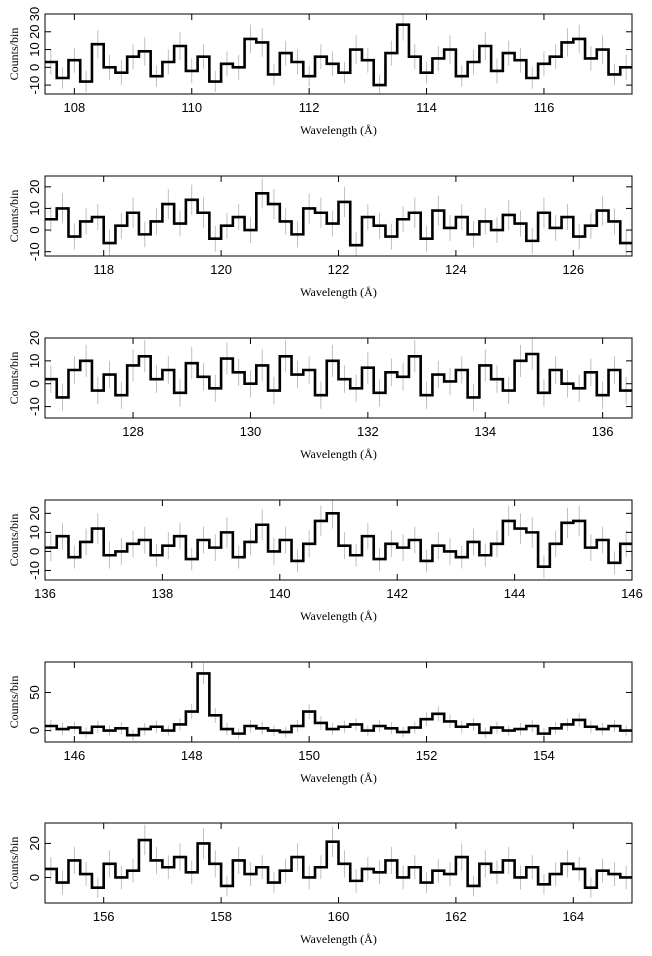 This screenshot has width=652, height=956. Describe the element at coordinates (309, 755) in the screenshot. I see `x-tick-label: 150` at that location.